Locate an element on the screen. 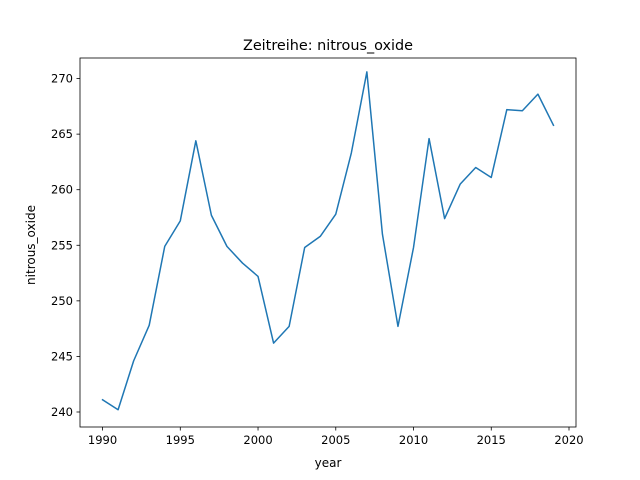  x-tick-label-2020: 2020 is located at coordinates (568, 440).